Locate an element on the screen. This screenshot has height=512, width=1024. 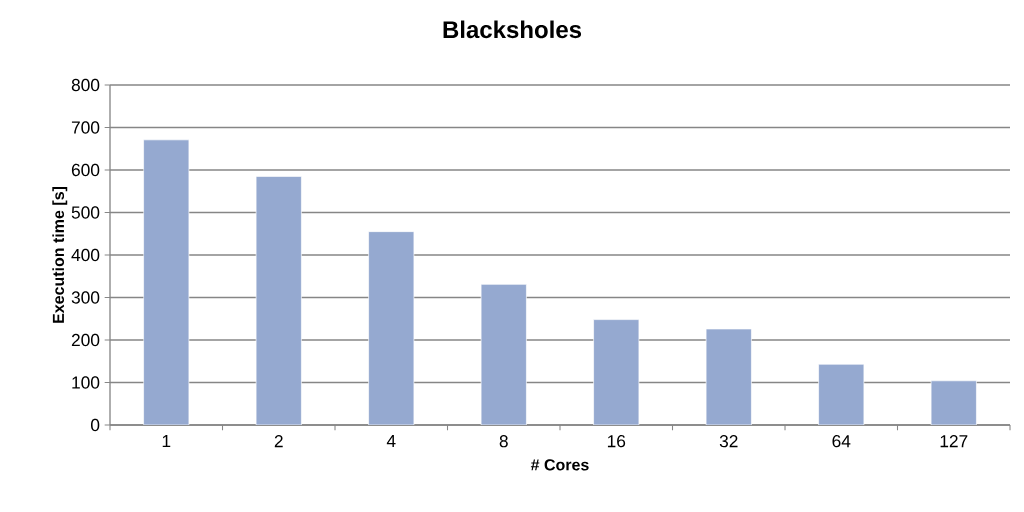
y-tick-label: 500 is located at coordinates (85, 212).